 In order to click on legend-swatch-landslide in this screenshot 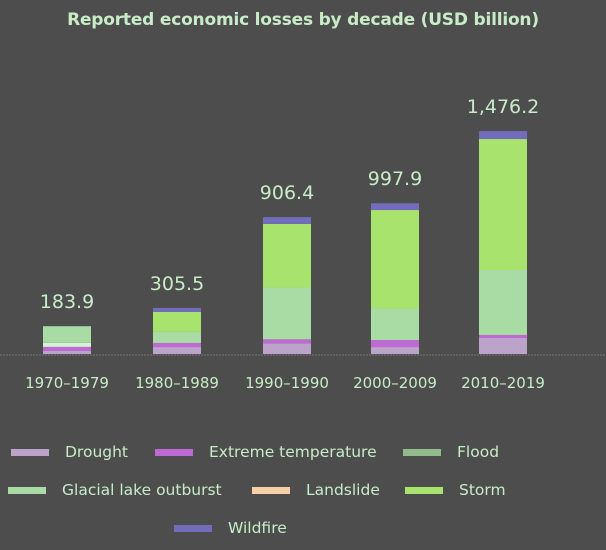, I will do `click(271, 490)`.